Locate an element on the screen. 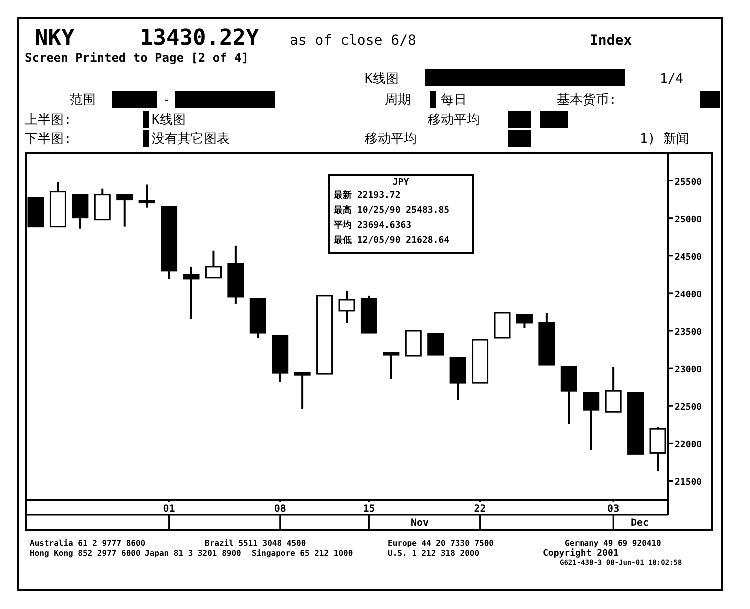  y-tick-label: 24000 is located at coordinates (688, 295).